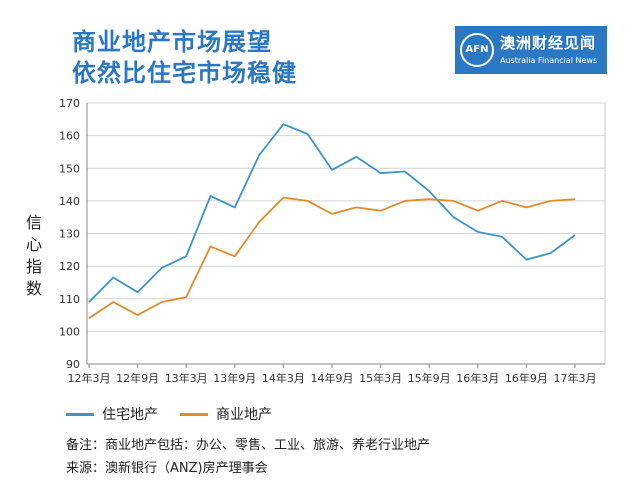  What do you see at coordinates (73, 364) in the screenshot?
I see `y-tick-label-90: 90` at bounding box center [73, 364].